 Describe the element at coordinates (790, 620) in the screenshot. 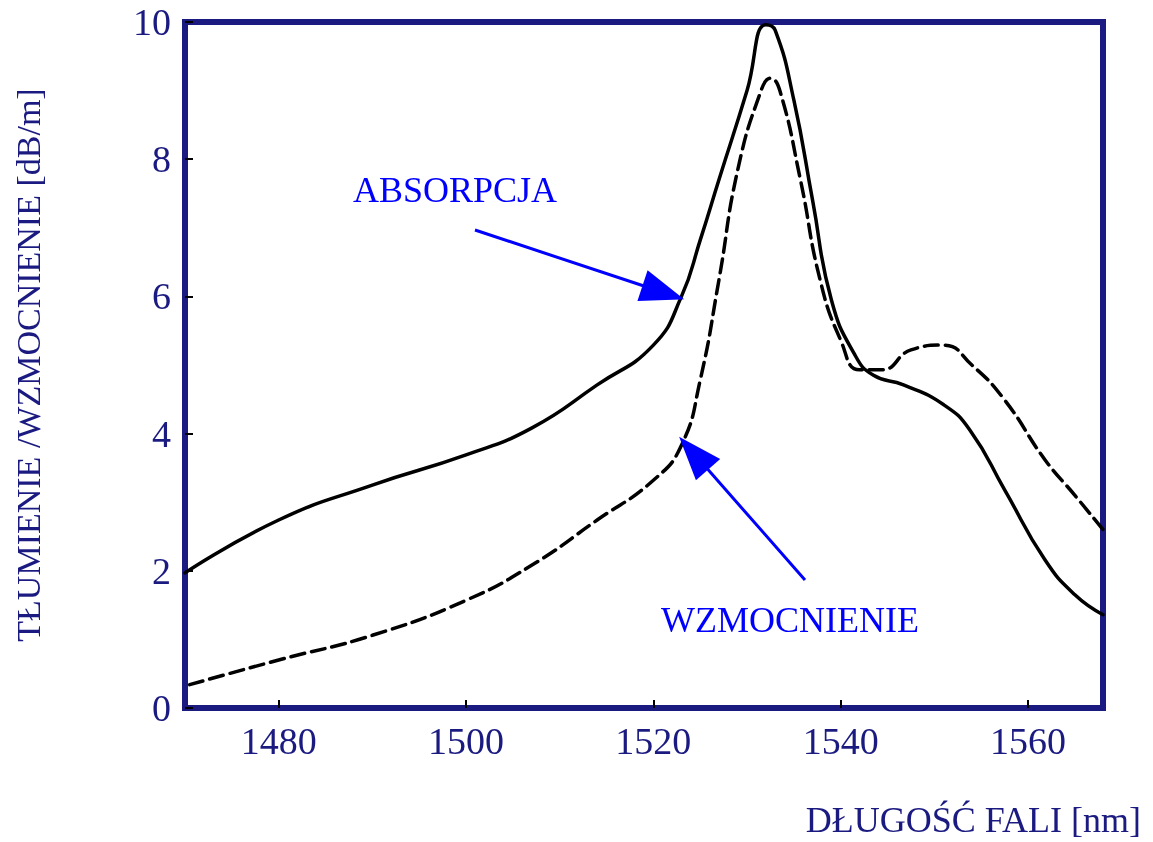

I see `annotation: WZMOCNIENIE` at that location.